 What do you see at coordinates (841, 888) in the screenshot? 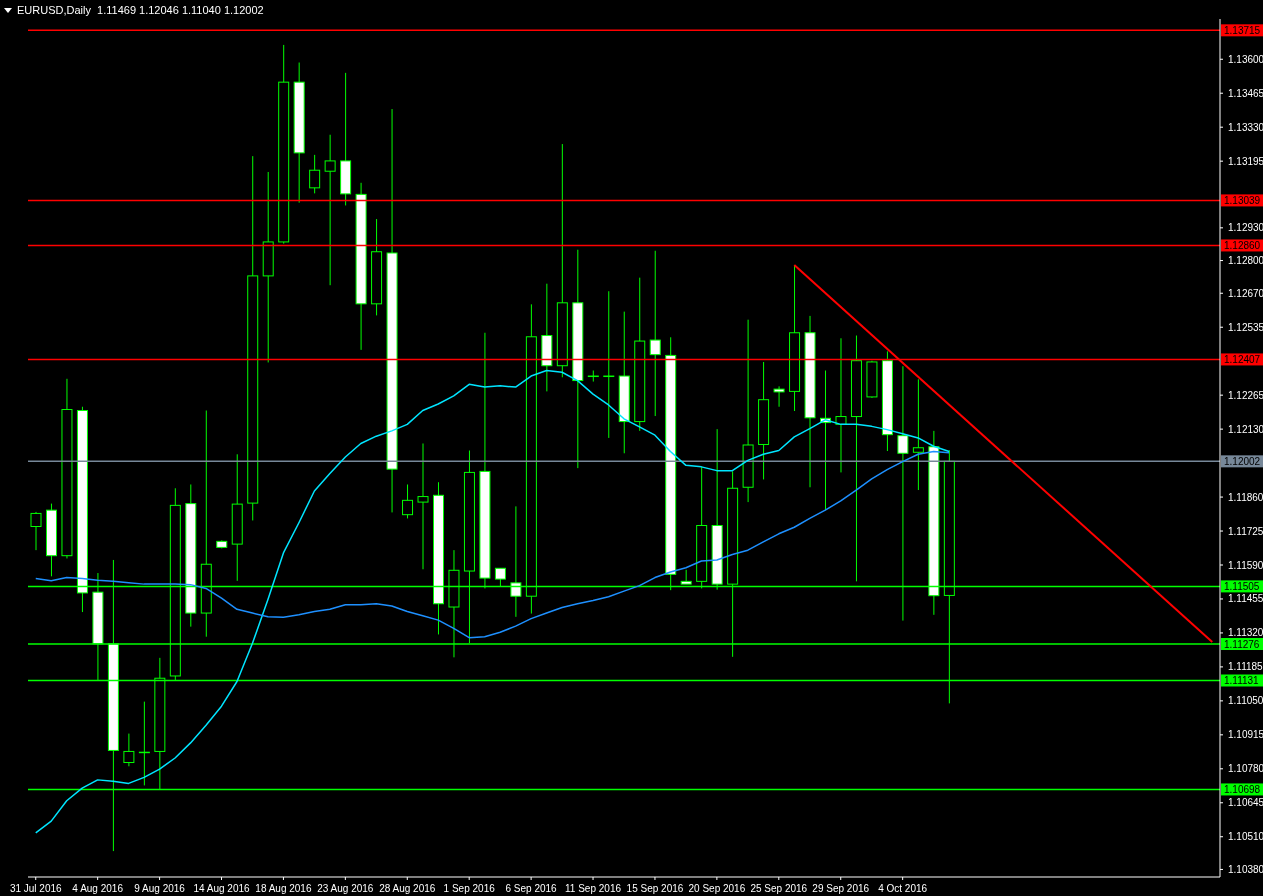
I see `x-tick-label: 29 Sep 2016` at bounding box center [841, 888].